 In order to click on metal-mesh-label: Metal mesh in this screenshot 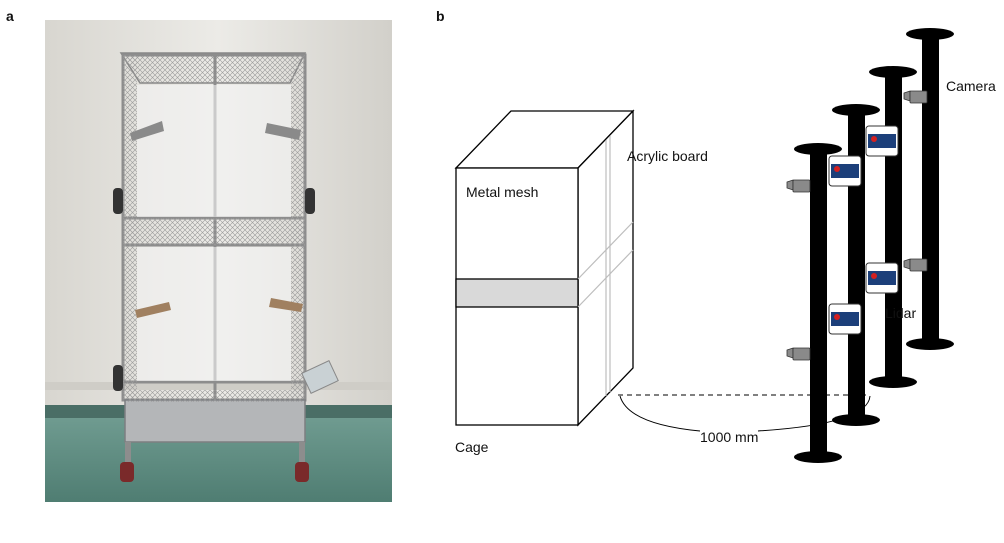, I will do `click(502, 192)`.